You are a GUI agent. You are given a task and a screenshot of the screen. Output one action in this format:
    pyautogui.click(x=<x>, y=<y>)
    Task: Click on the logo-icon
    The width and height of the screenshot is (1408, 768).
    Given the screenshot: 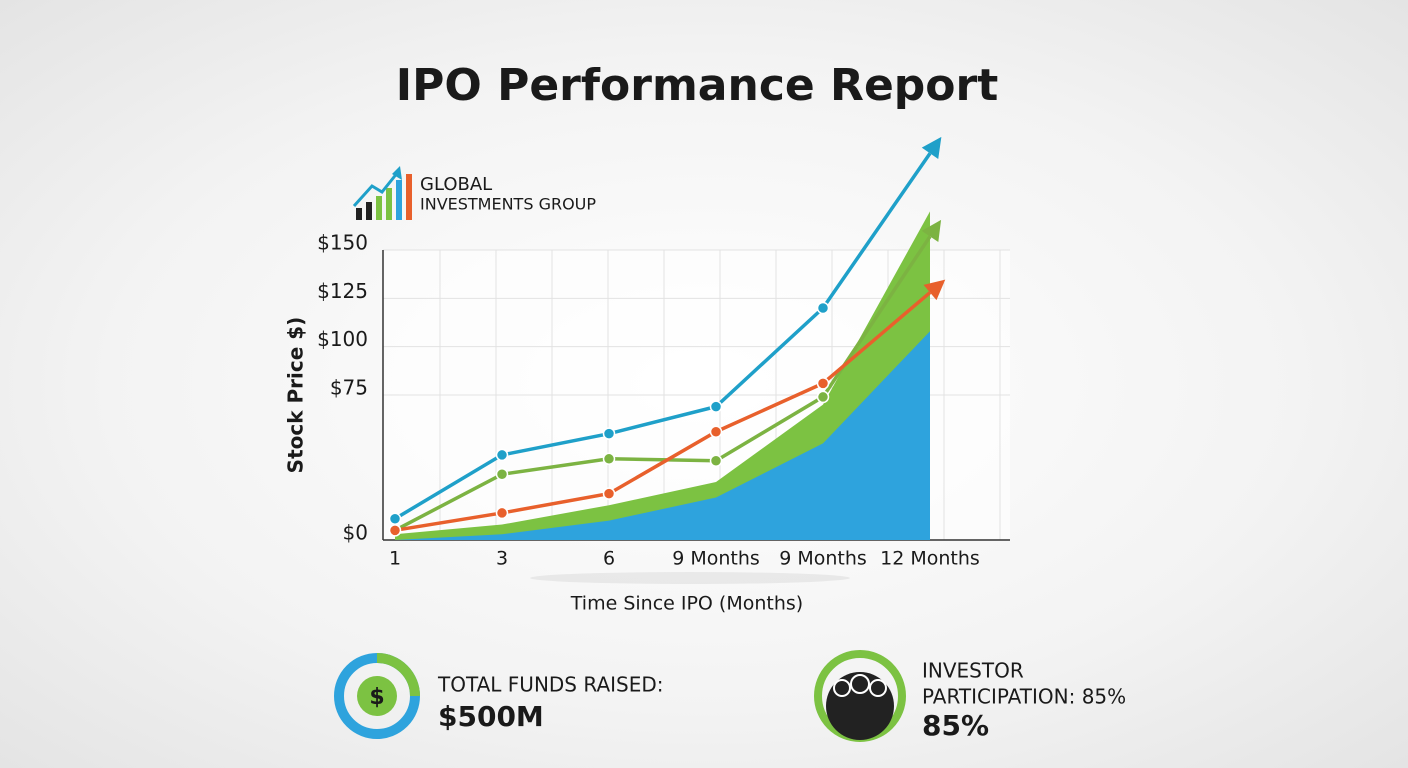 What is the action you would take?
    pyautogui.click(x=382, y=193)
    